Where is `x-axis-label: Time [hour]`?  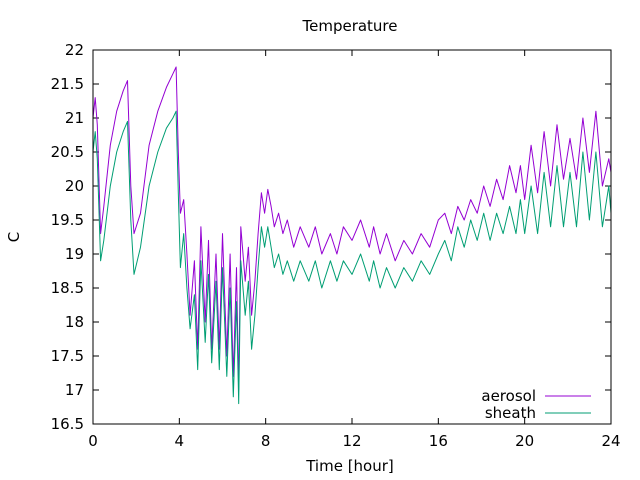 x-axis-label: Time [hour] is located at coordinates (349, 466).